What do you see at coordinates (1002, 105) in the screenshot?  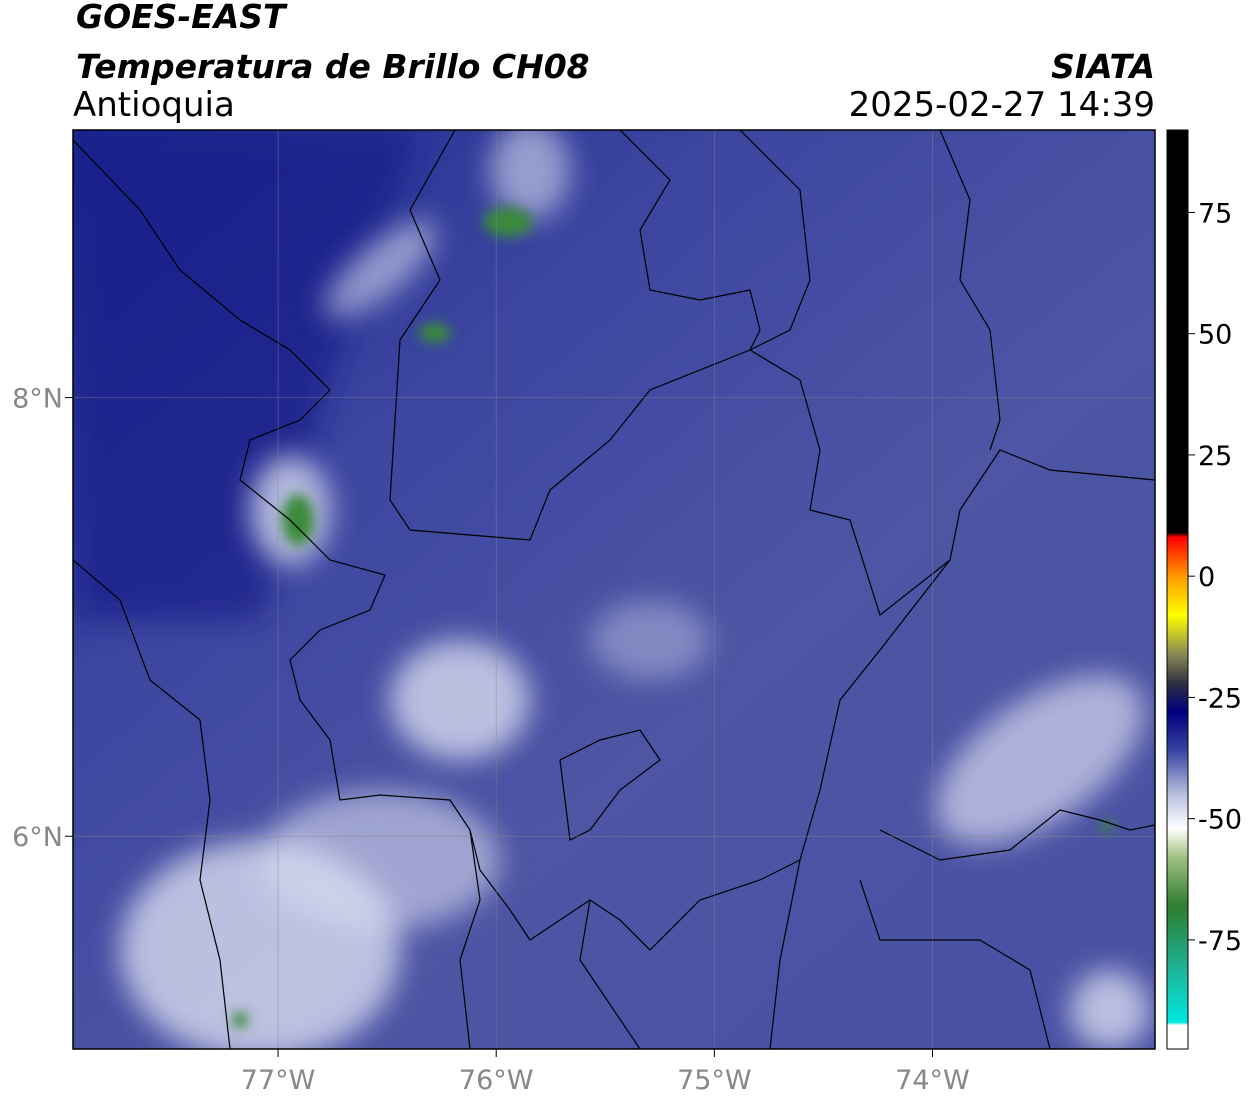 I see `timestamp: 2025-02-27 14:39` at bounding box center [1002, 105].